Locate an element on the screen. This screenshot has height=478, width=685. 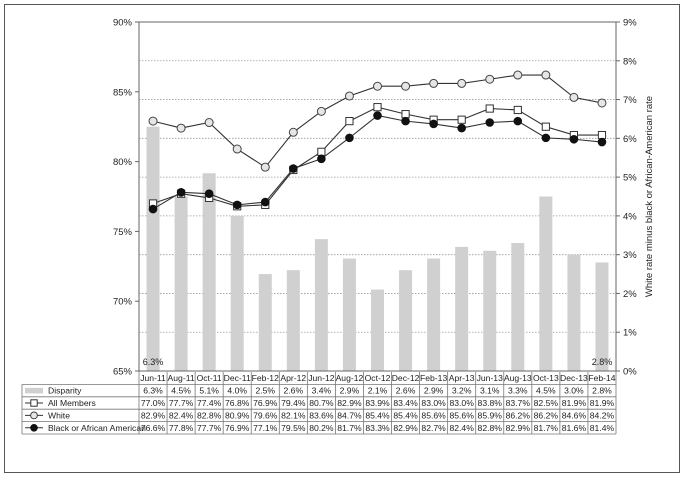
category-label-11: Apr-13 is located at coordinates (462, 378).